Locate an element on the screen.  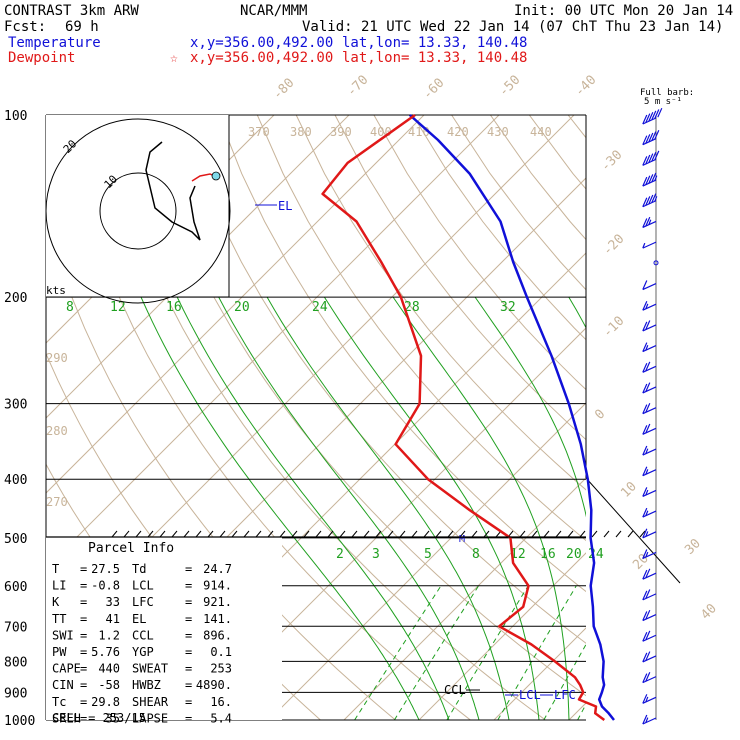
parcel-v2: 4890. is located at coordinates (214, 685).